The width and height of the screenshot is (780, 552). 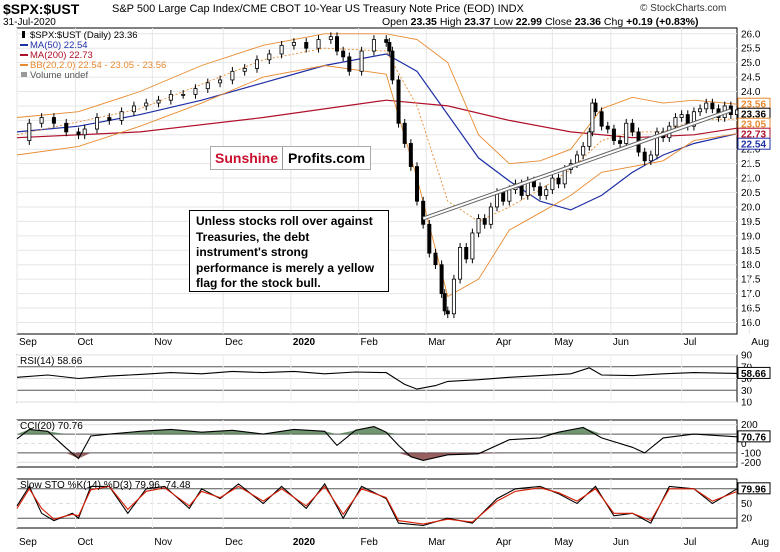 I want to click on last-value-tag-box, so click(x=754, y=143).